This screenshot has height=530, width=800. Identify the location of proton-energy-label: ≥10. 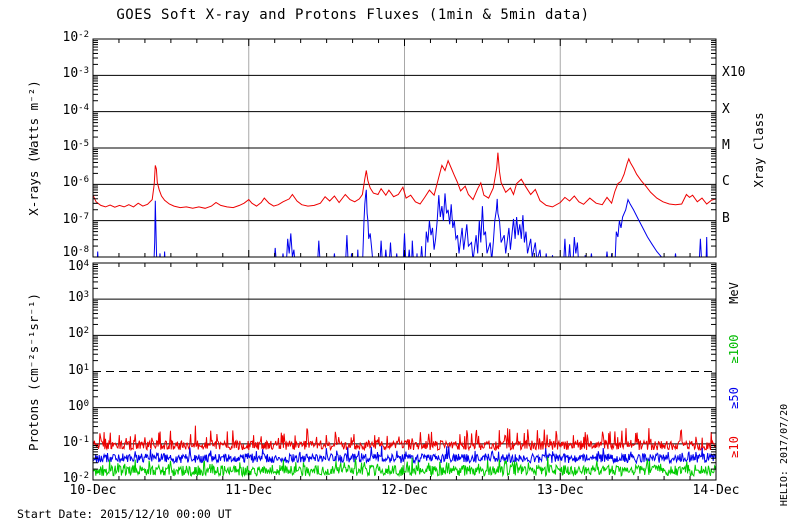
(734, 447).